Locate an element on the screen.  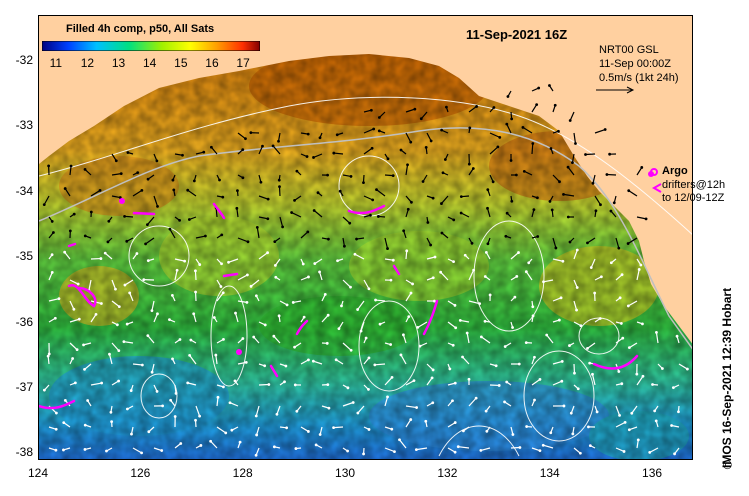
argo-drifters-line1: drifters@12h is located at coordinates (694, 185).